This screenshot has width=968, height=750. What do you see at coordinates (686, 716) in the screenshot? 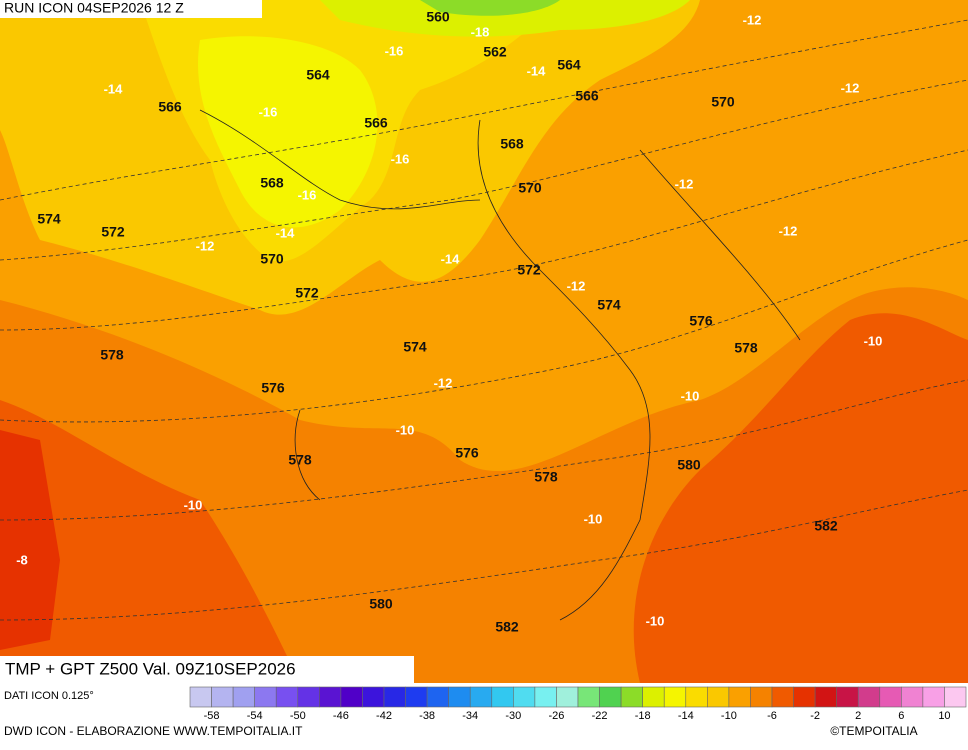
I see `colorbar-tick-label: -14` at bounding box center [686, 716].